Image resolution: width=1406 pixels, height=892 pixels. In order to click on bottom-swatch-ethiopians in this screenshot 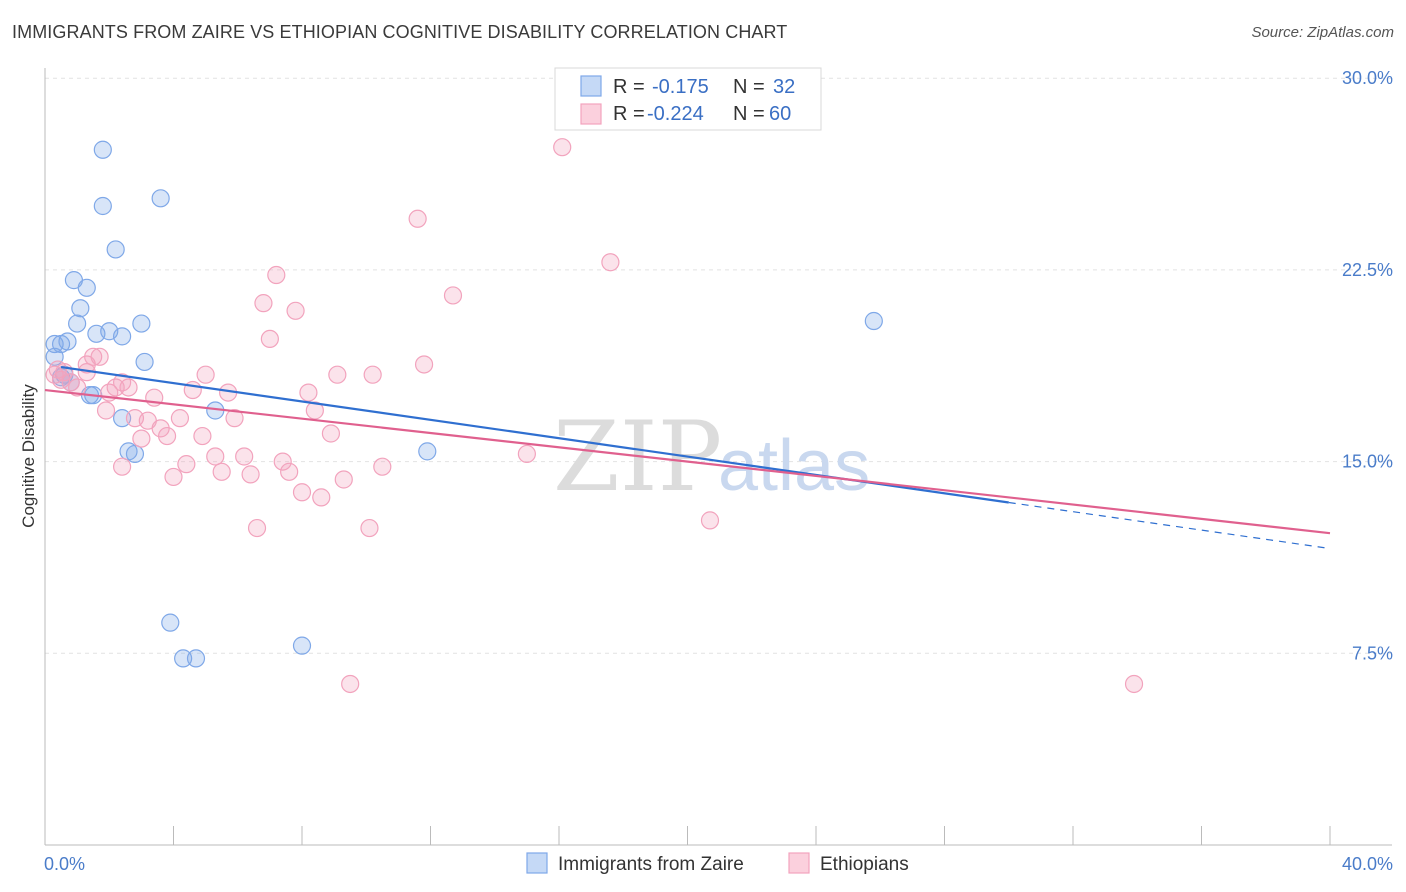, I will do `click(799, 863)`.